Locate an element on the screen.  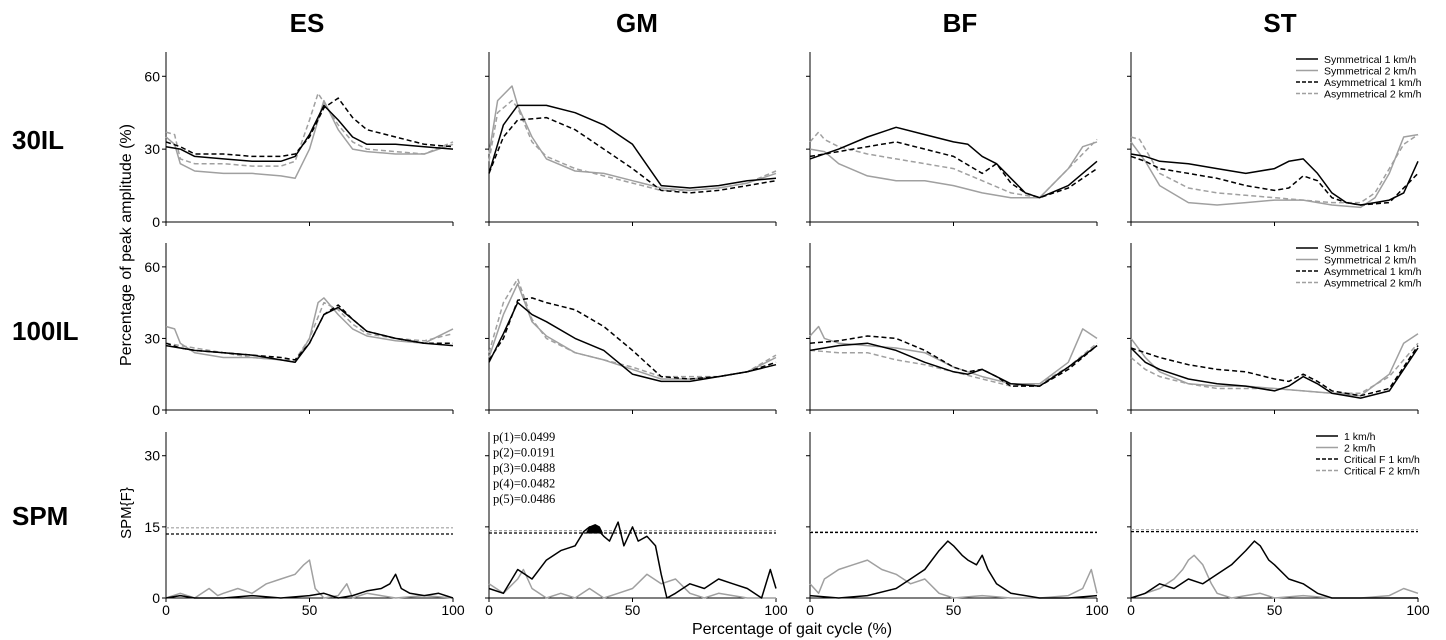
p-value-label: p(4)=0.0482 is located at coordinates (524, 484).